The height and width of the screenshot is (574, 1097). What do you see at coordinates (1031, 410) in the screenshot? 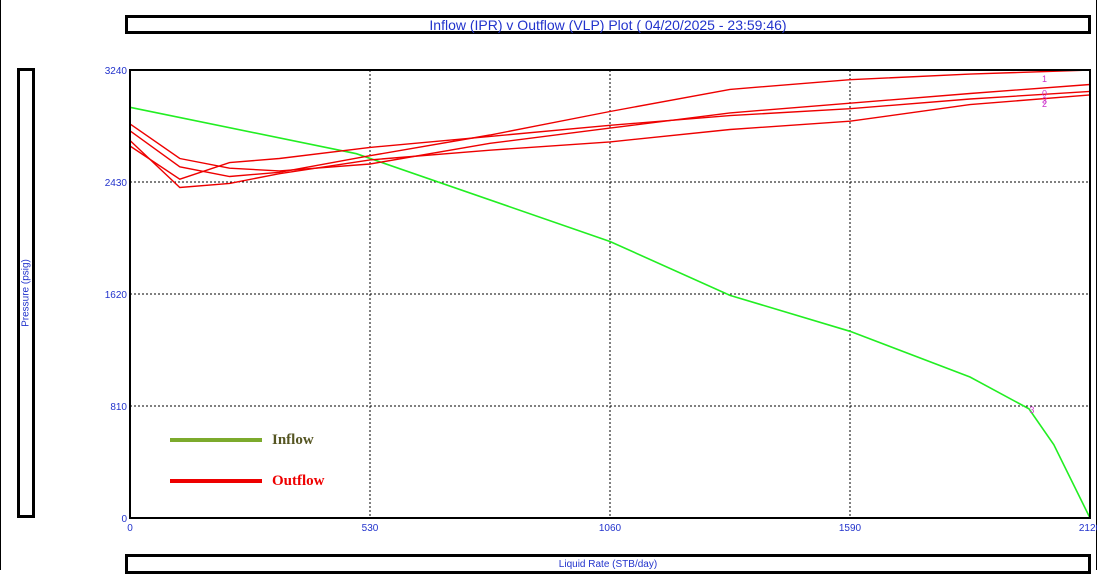
I see `intersection-marker: 3` at bounding box center [1031, 410].